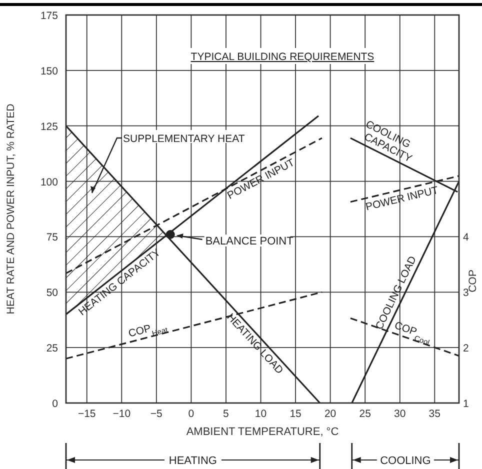 This screenshot has width=482, height=469. Describe the element at coordinates (55, 404) in the screenshot. I see `y-tick-label: 0` at that location.